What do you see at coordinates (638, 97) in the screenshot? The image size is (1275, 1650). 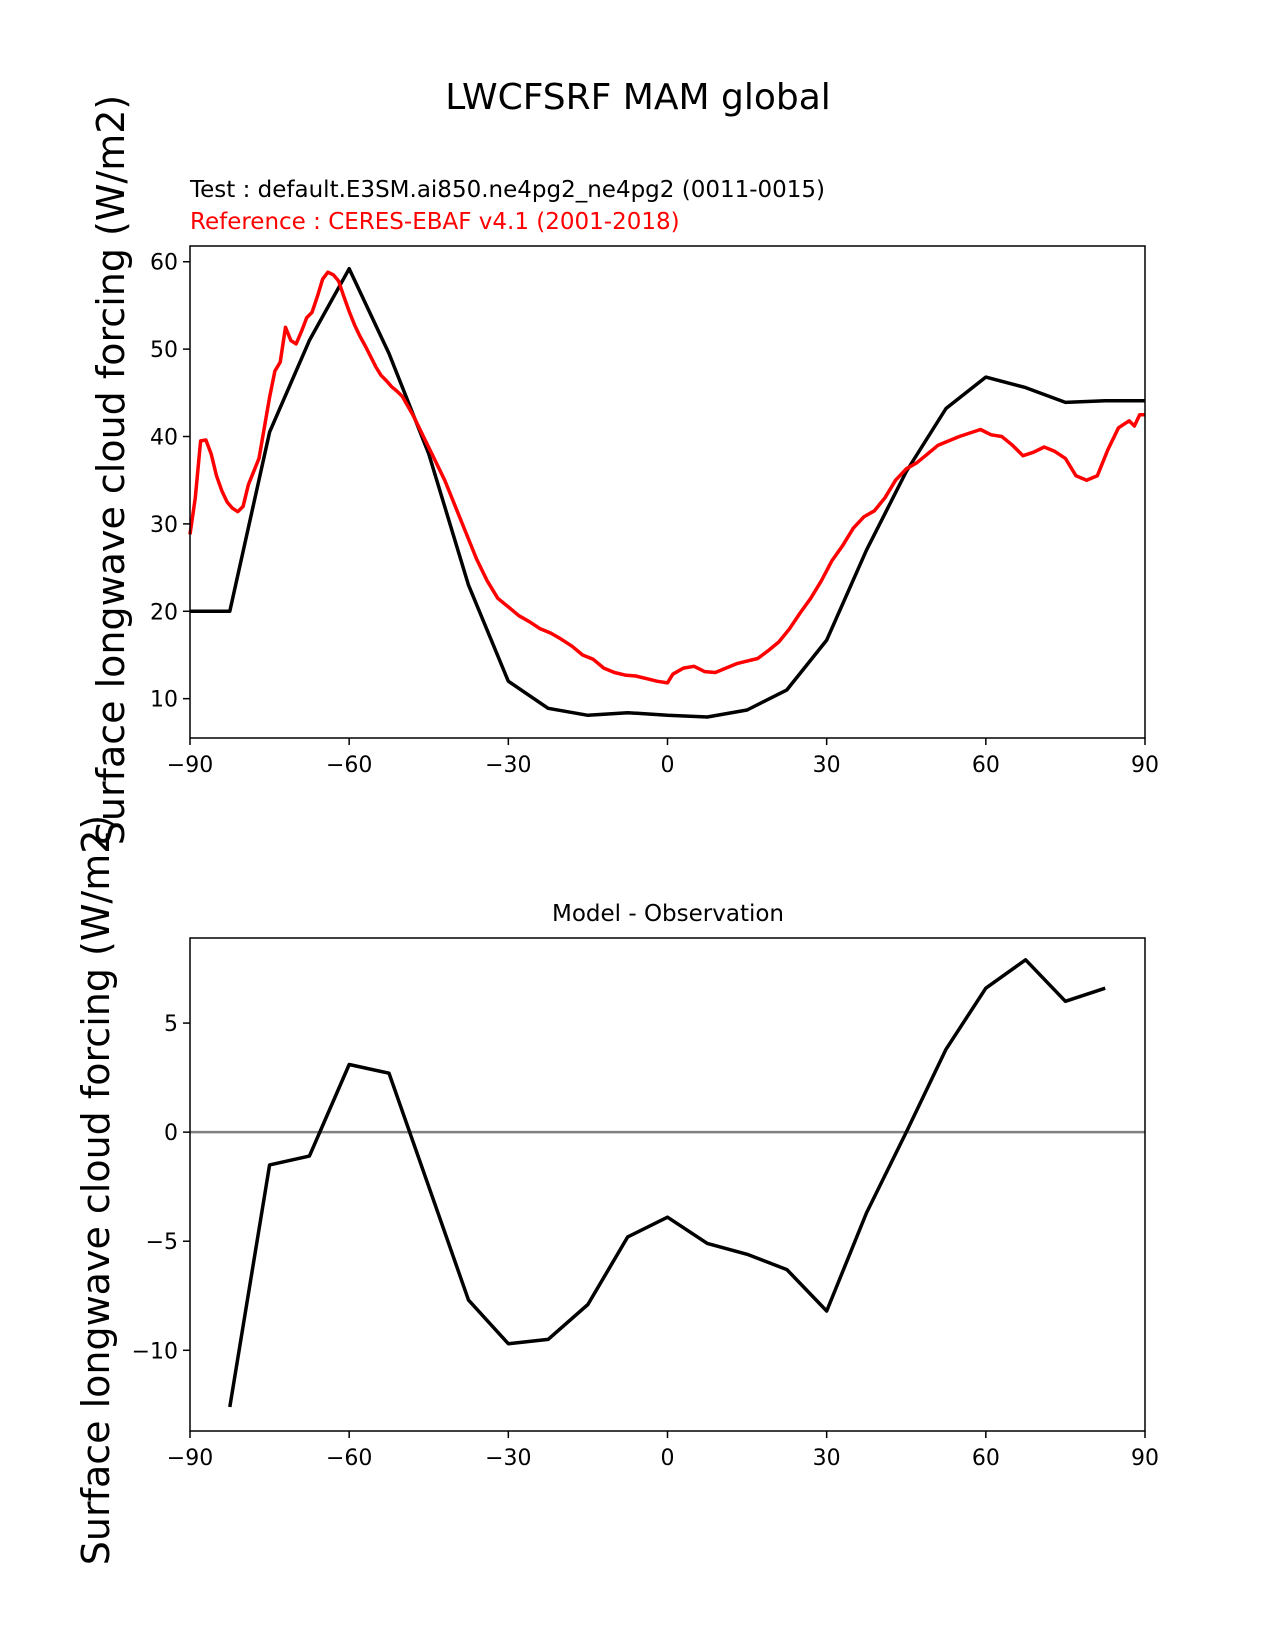 I see `figure-title: LWCFSRF MAM global` at bounding box center [638, 97].